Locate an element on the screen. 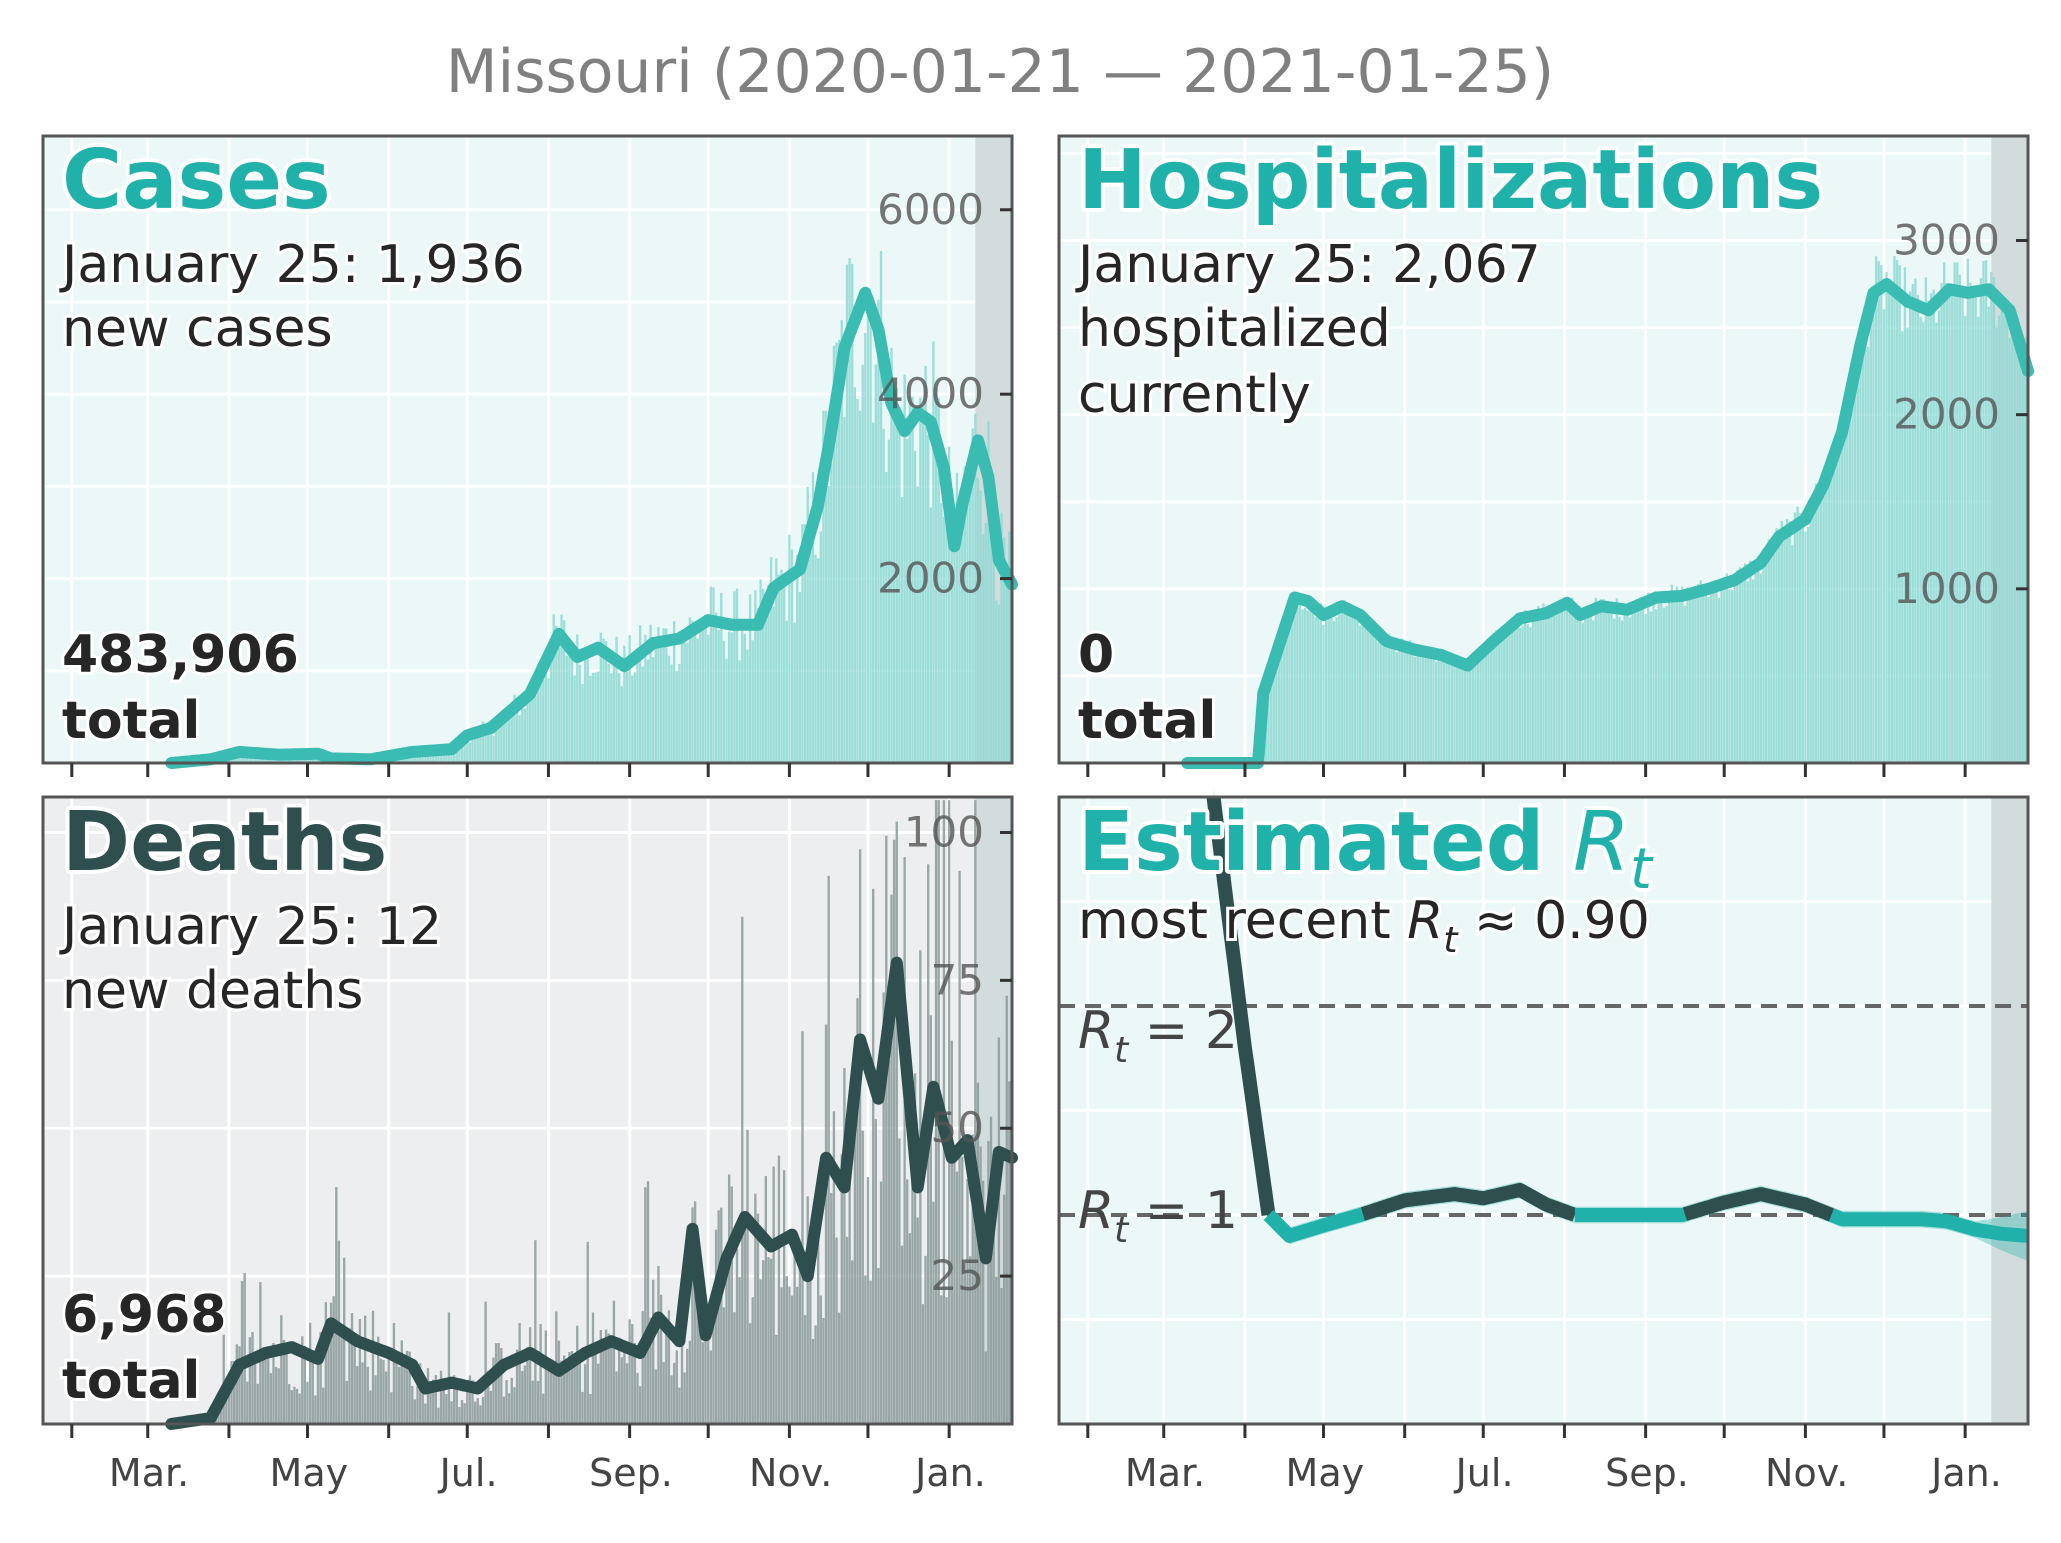 This screenshot has height=1543, width=2061. deaths-subtitle-line2: new deaths is located at coordinates (212, 991).